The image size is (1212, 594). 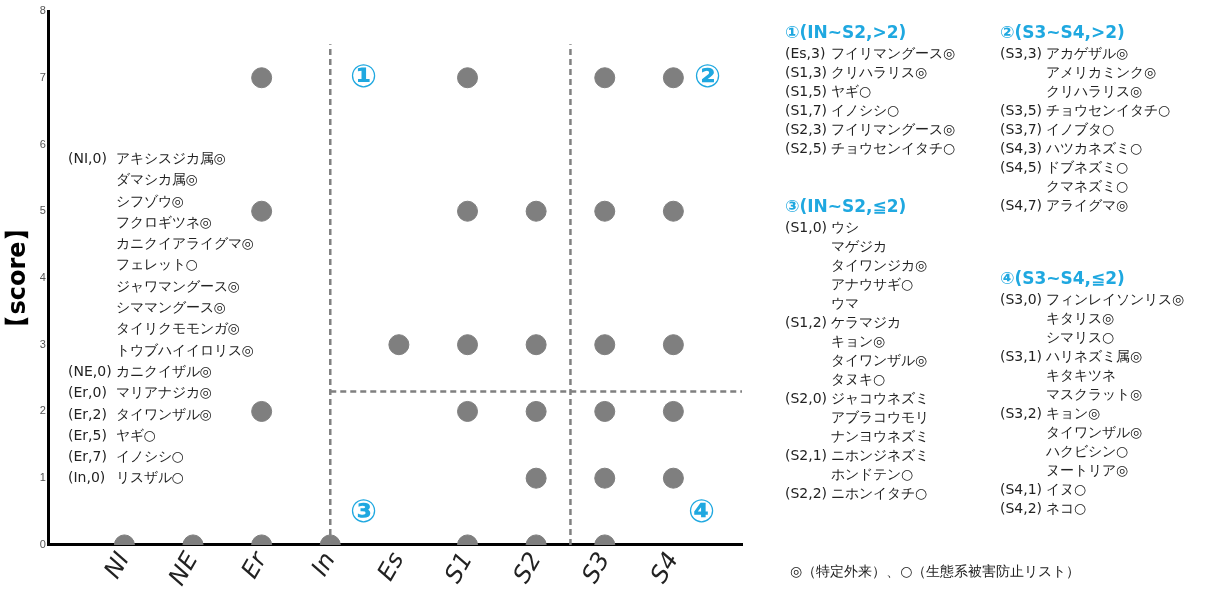 What do you see at coordinates (42, 10) in the screenshot?
I see `y-tick-label: 8` at bounding box center [42, 10].